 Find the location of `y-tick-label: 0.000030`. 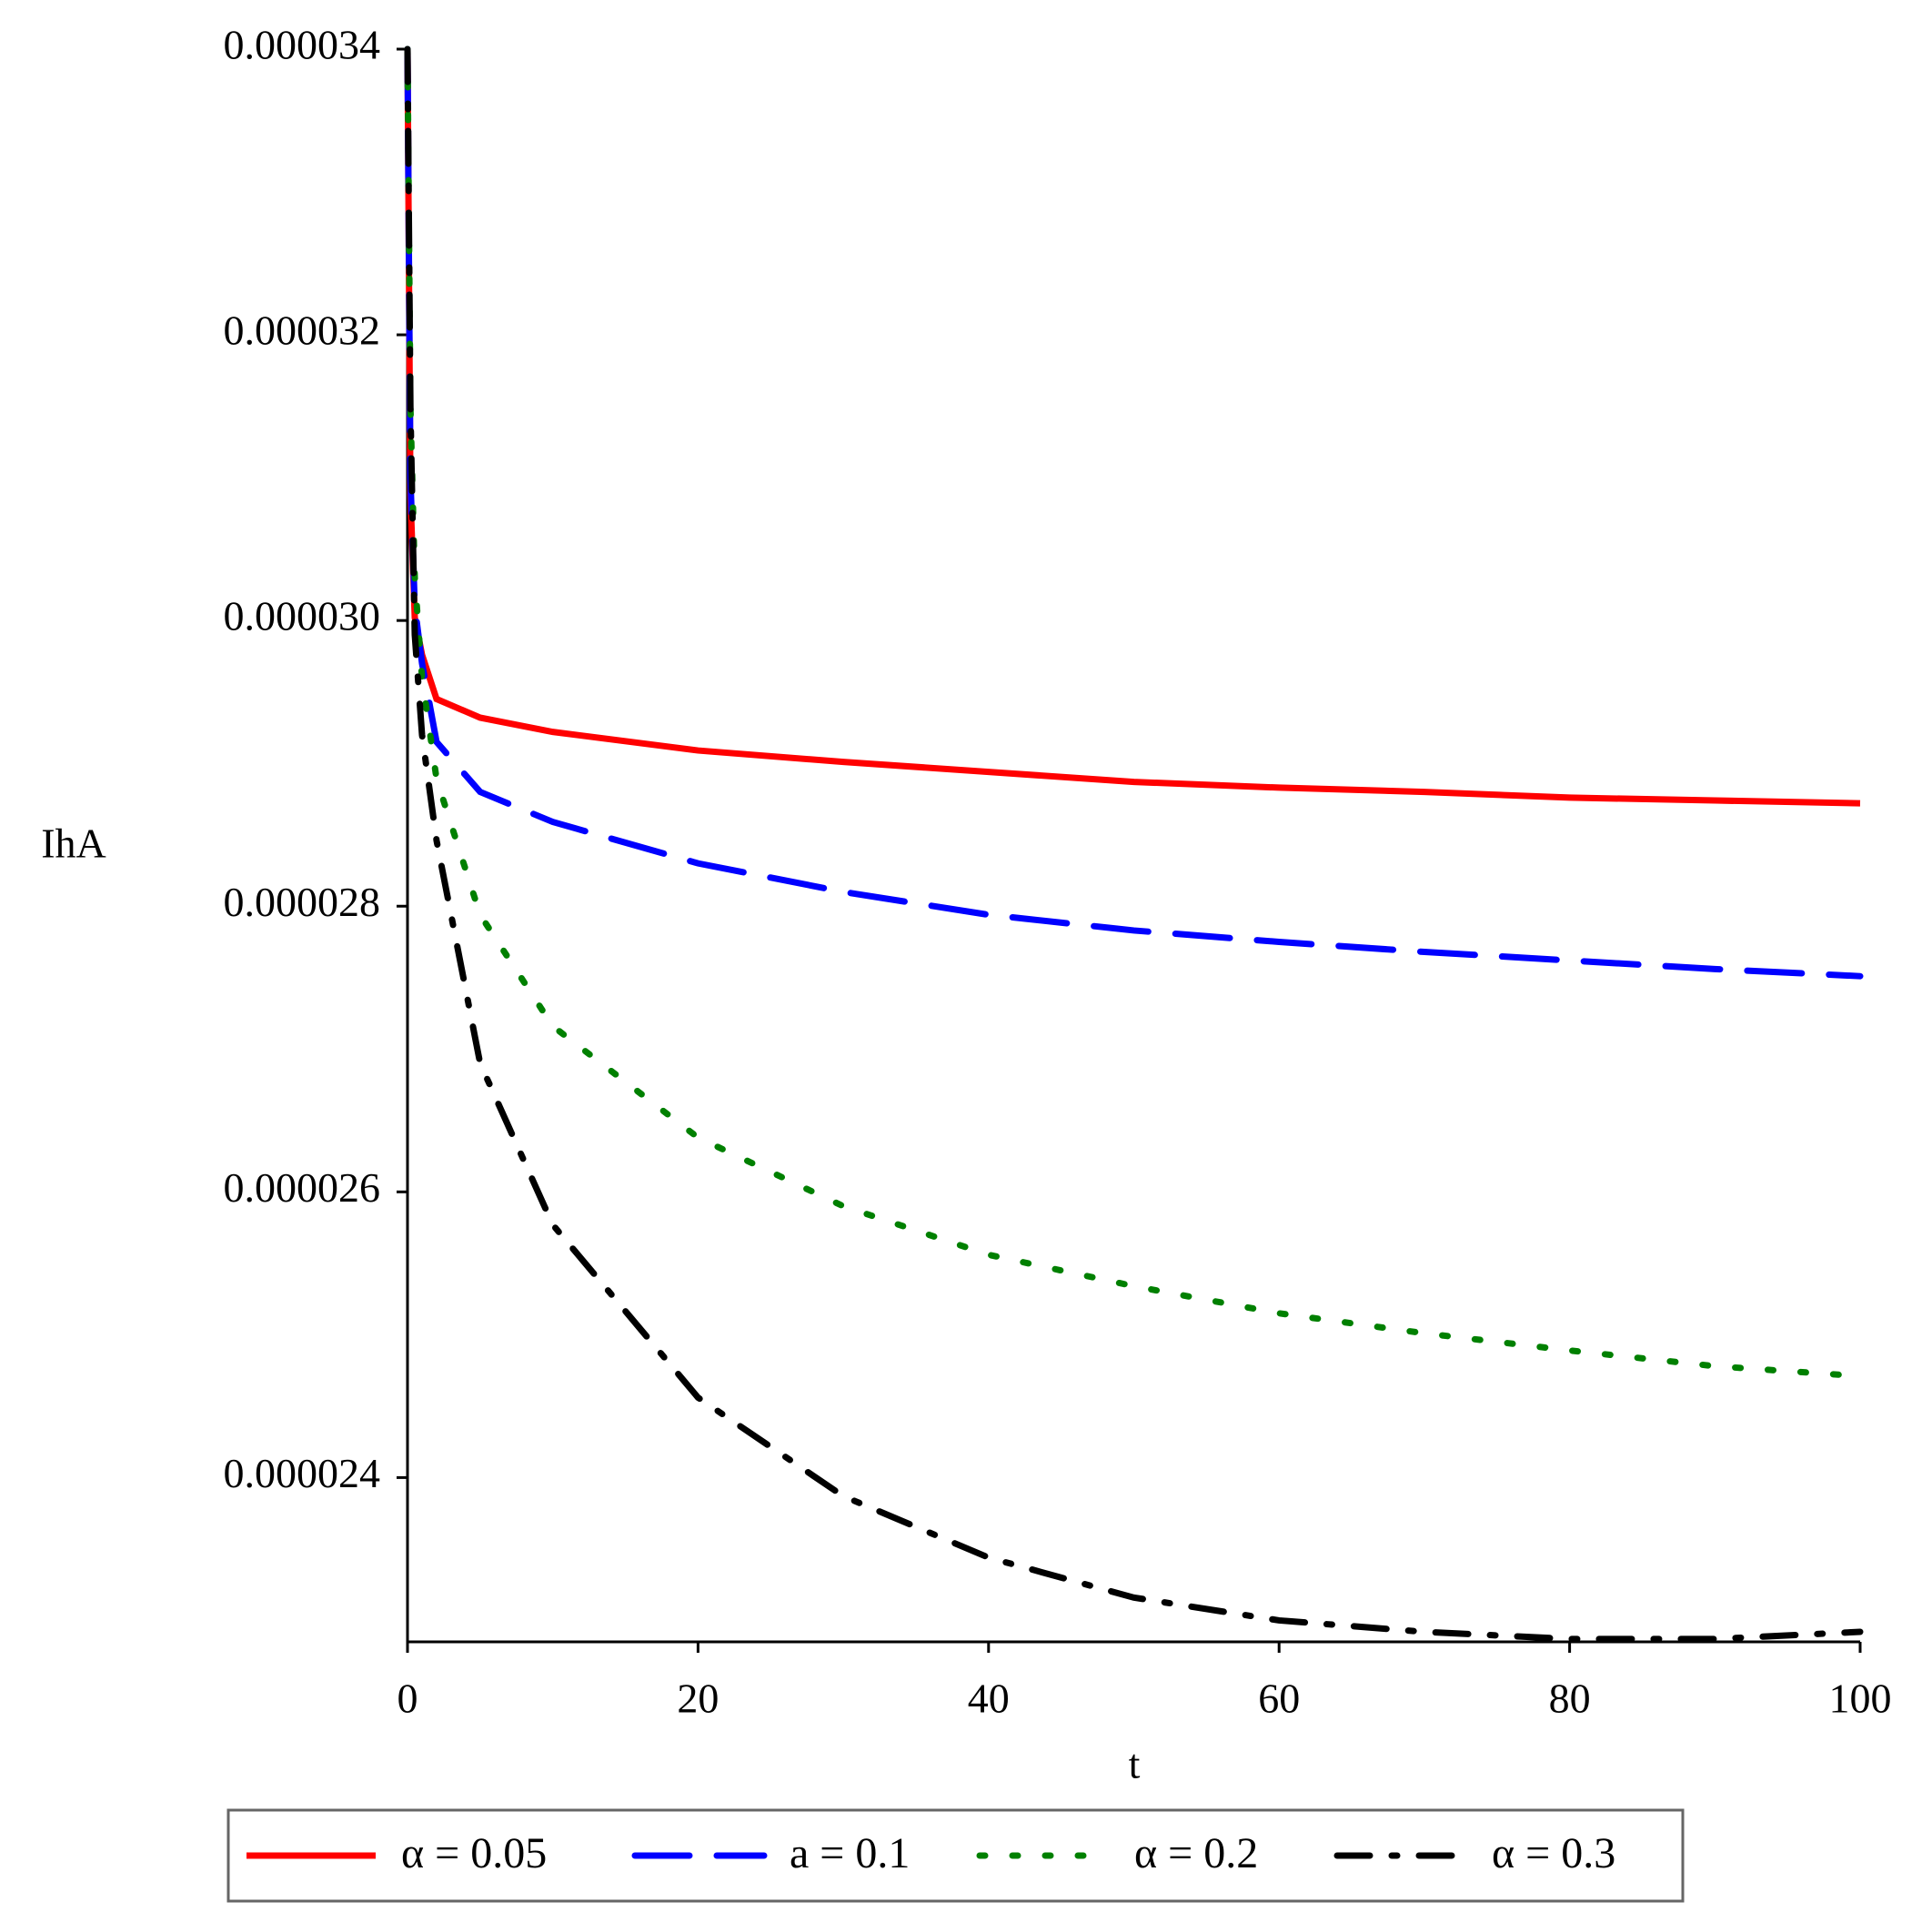

y-tick-label: 0.000030 is located at coordinates (302, 616).